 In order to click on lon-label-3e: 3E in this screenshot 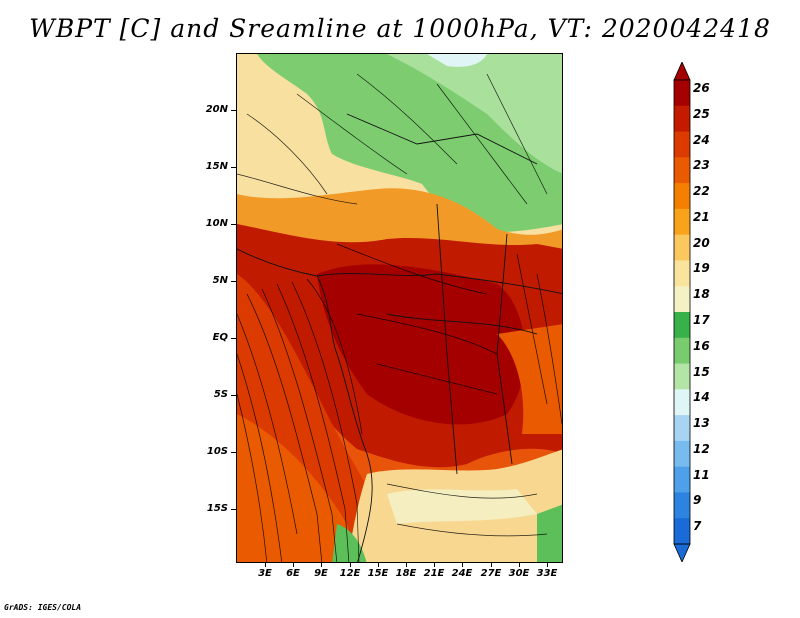, I will do `click(265, 573)`.